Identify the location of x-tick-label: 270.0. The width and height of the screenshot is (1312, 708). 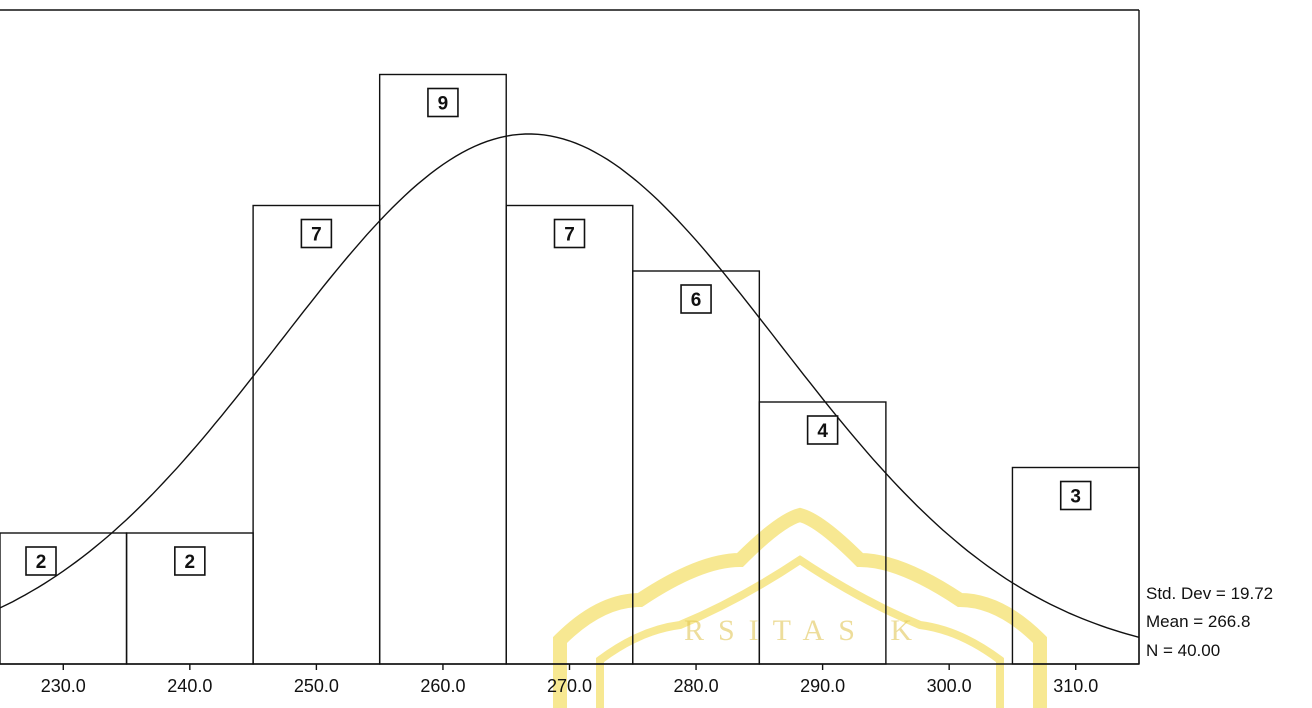
(569, 686).